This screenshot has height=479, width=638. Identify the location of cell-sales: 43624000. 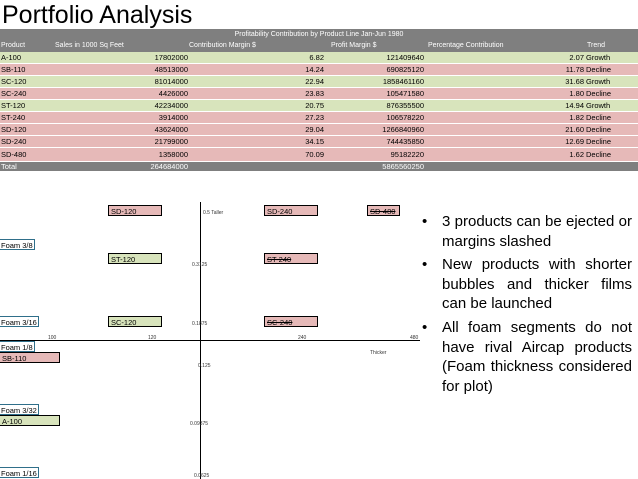
(171, 129).